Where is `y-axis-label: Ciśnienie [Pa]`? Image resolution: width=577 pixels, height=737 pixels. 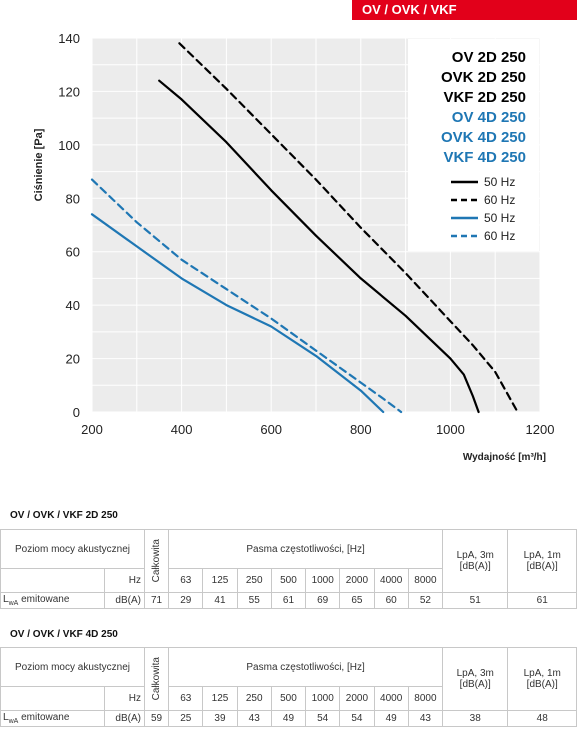 y-axis-label: Ciśnienie [Pa] is located at coordinates (39, 164).